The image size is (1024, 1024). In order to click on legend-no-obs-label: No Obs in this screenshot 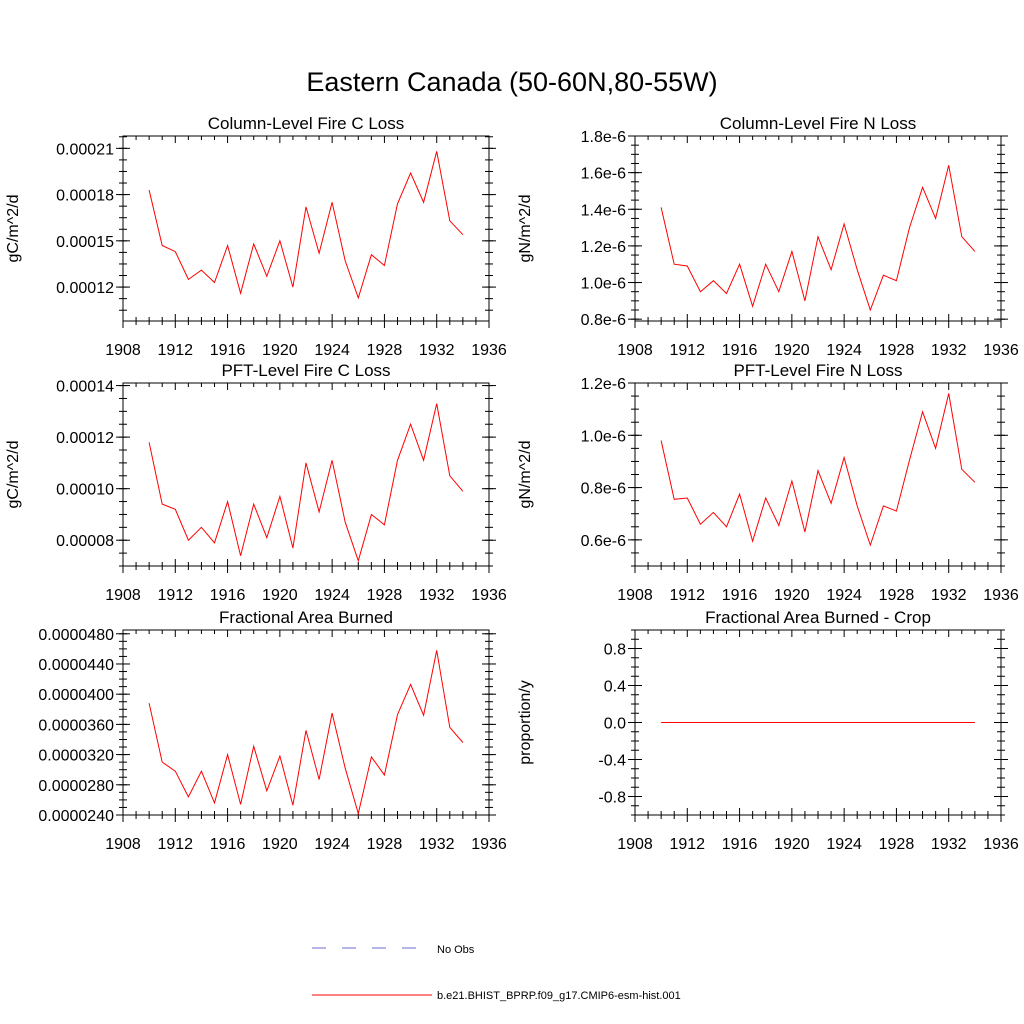, I will do `click(456, 950)`.